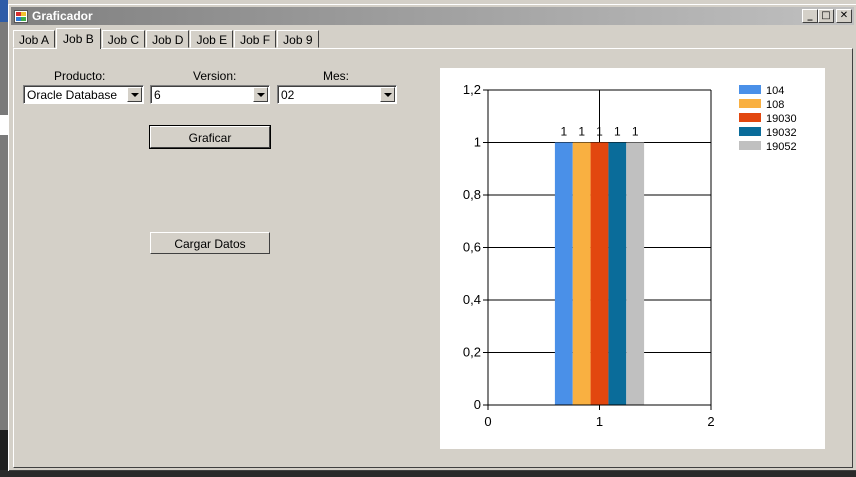 The width and height of the screenshot is (856, 477). Describe the element at coordinates (844, 16) in the screenshot. I see `close-button: ✕` at that location.